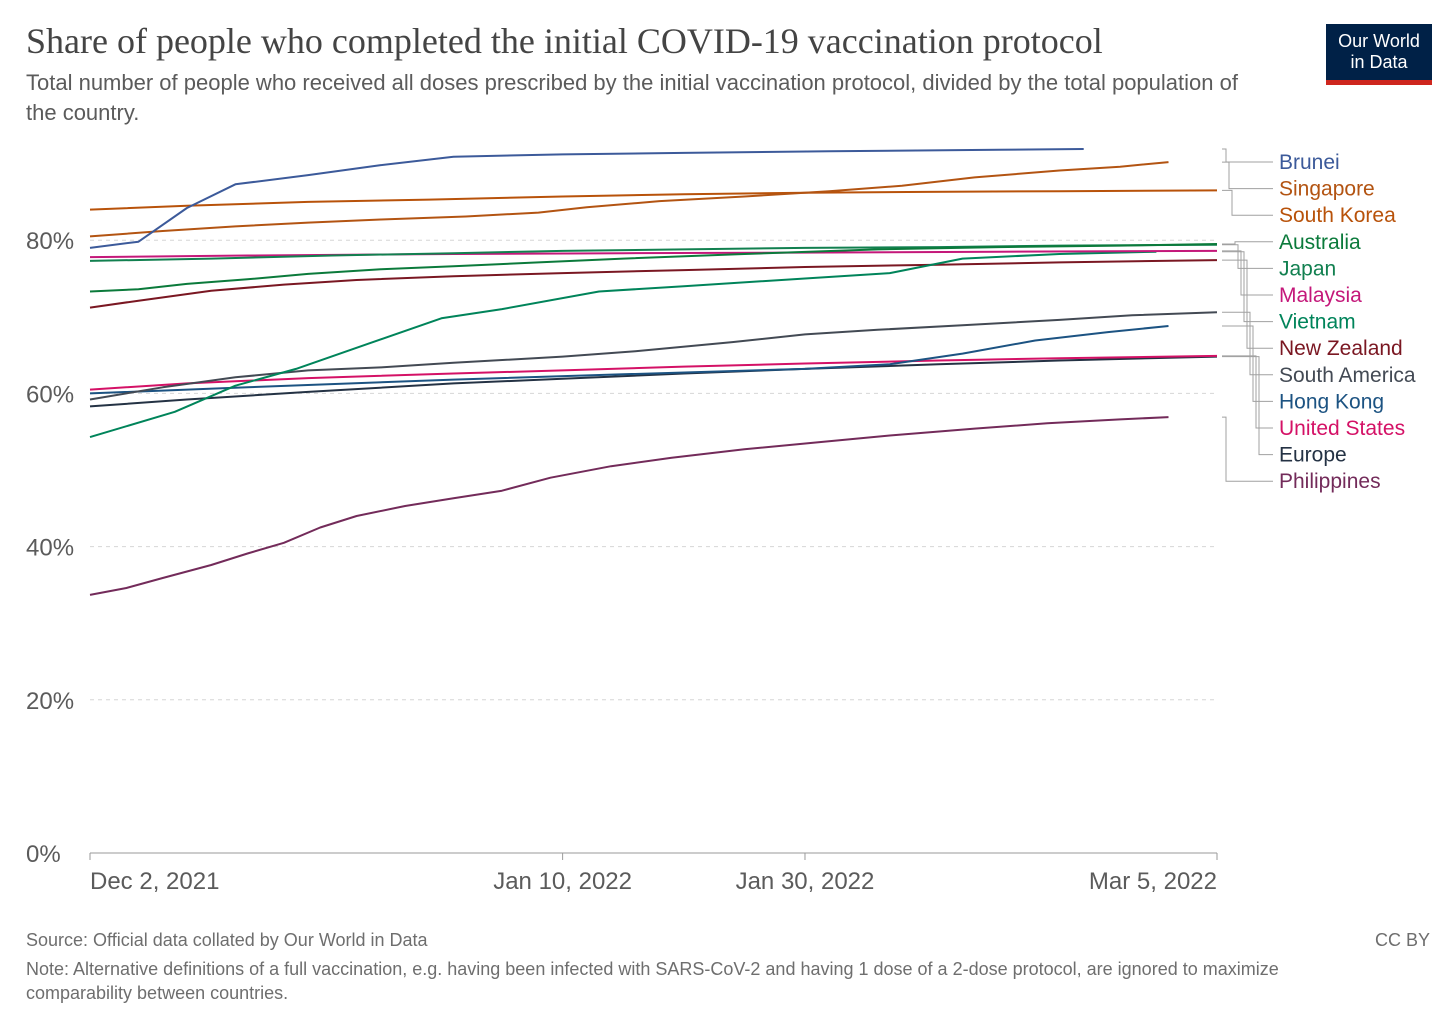 Image resolution: width=1456 pixels, height=1028 pixels. Describe the element at coordinates (1379, 82) in the screenshot. I see `logo-accent-bar` at that location.